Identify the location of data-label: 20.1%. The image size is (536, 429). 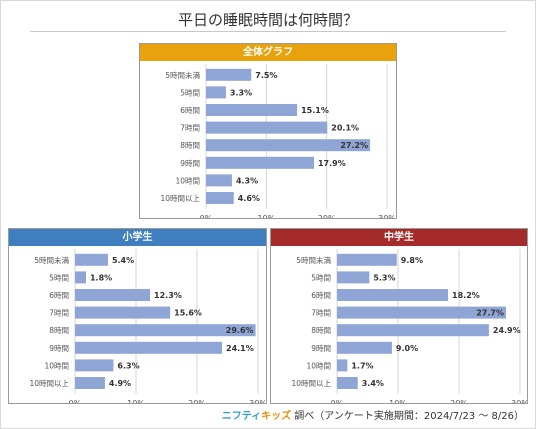
(345, 128).